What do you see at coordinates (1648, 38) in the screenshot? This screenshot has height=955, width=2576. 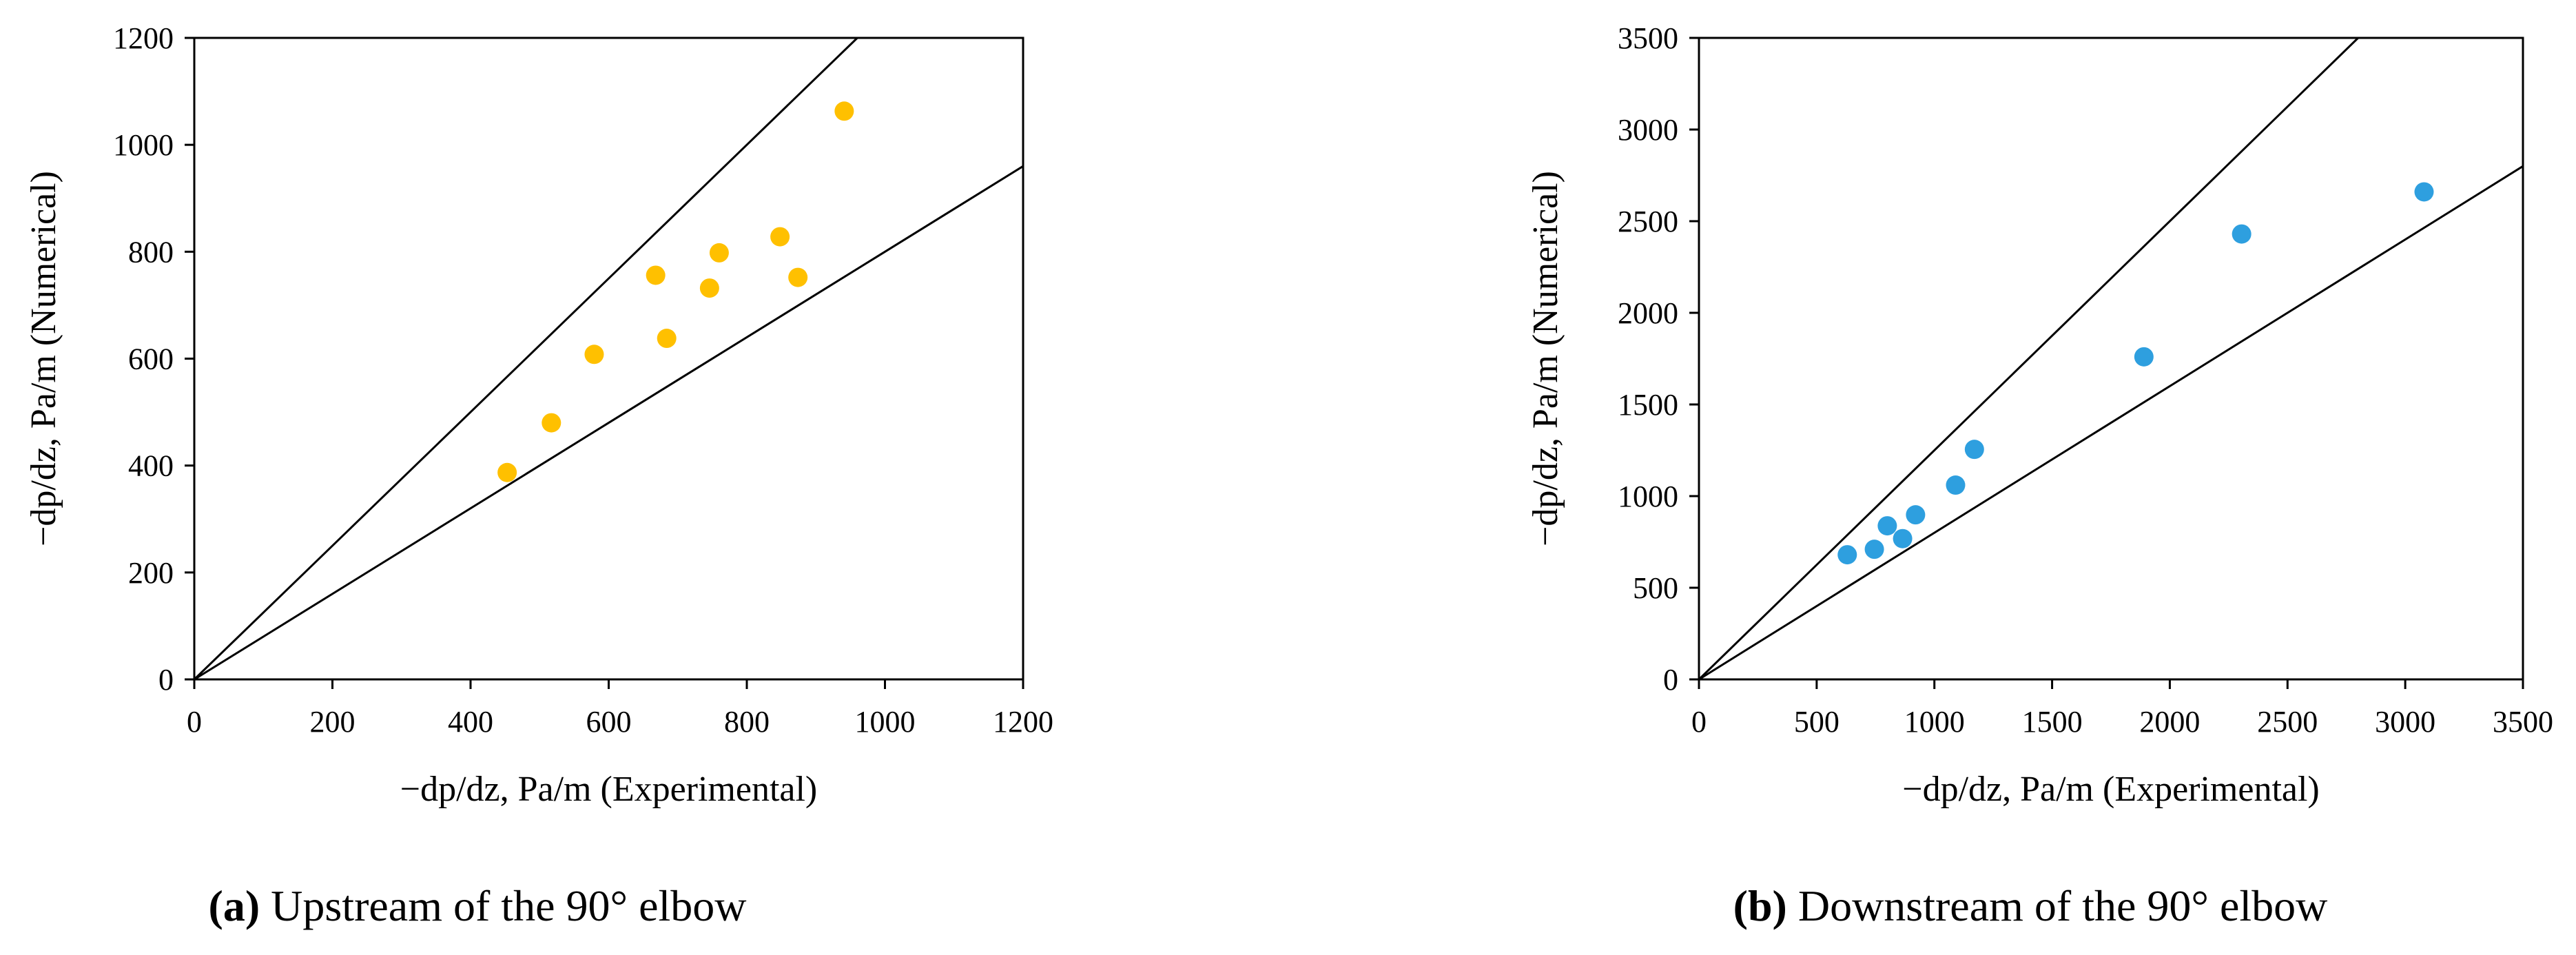 I see `chart-b-y-tick-label-7: 3500` at bounding box center [1648, 38].